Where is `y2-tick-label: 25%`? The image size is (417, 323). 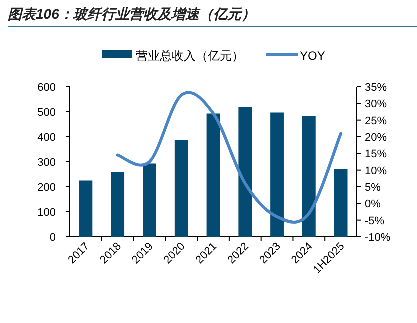 y2-tick-label: 25% is located at coordinates (376, 121).